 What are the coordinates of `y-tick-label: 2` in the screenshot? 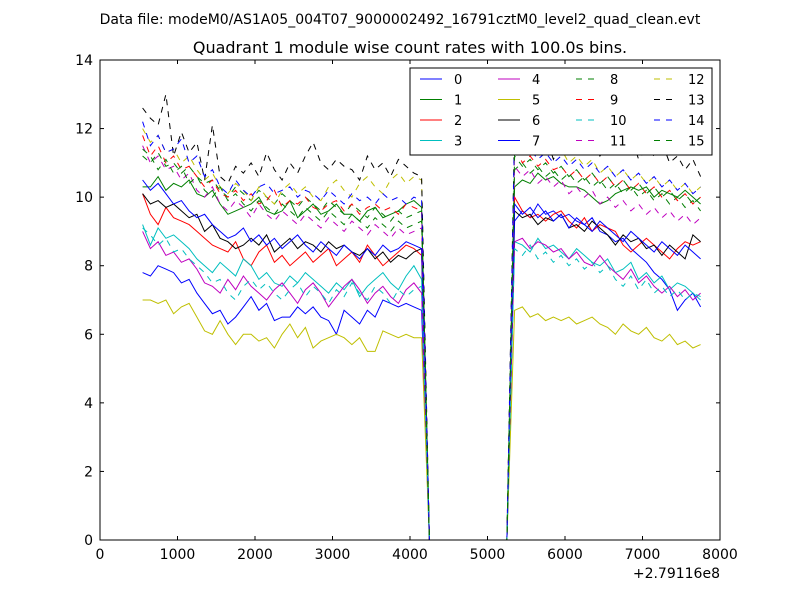 It's located at (88, 472).